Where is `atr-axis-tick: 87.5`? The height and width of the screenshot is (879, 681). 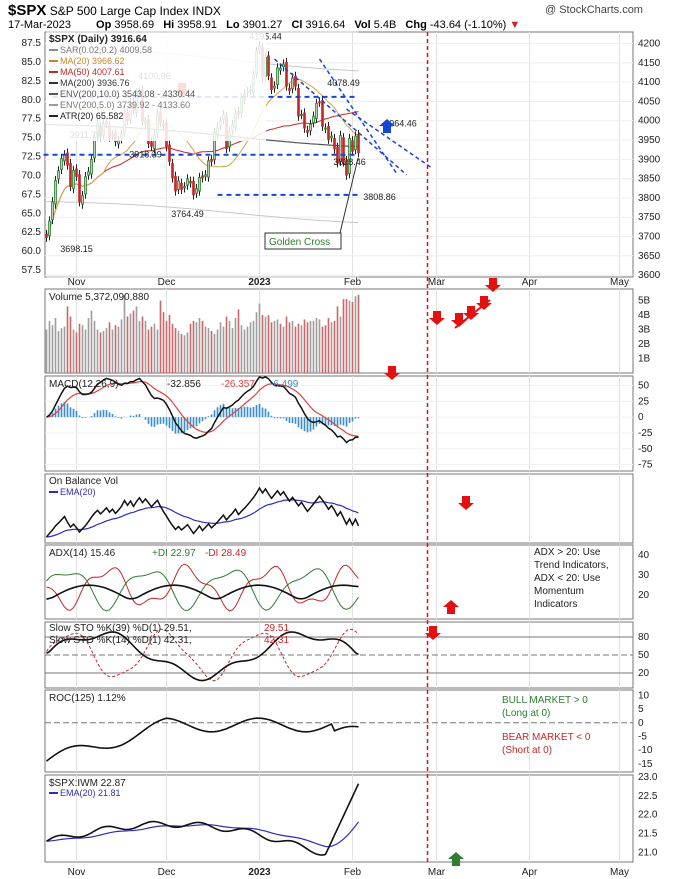 atr-axis-tick: 87.5 is located at coordinates (32, 43).